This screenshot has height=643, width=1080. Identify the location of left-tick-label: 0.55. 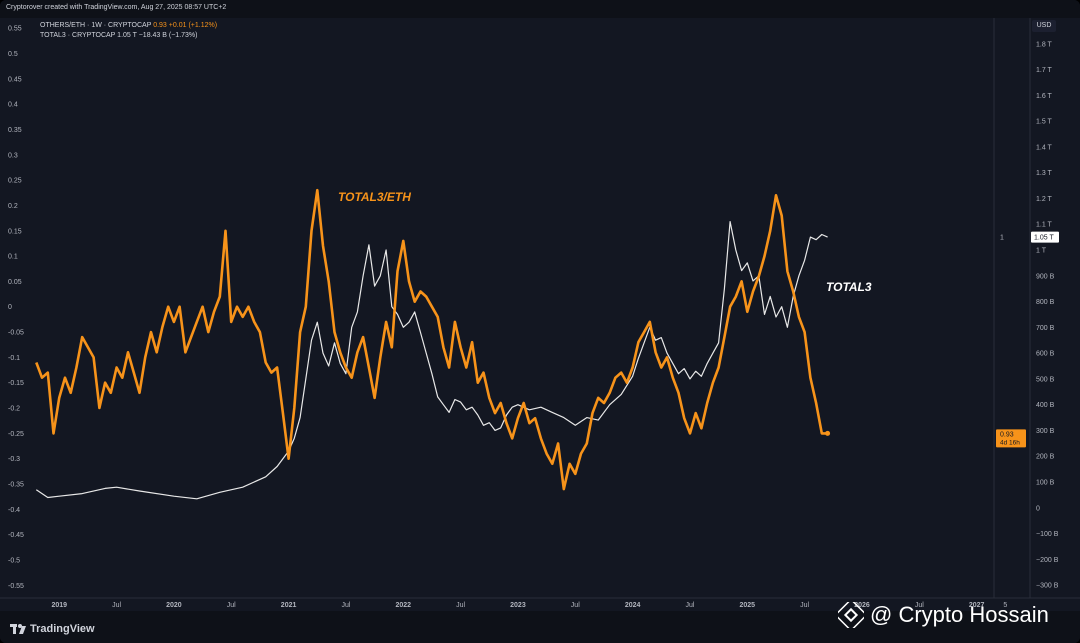
(15, 29).